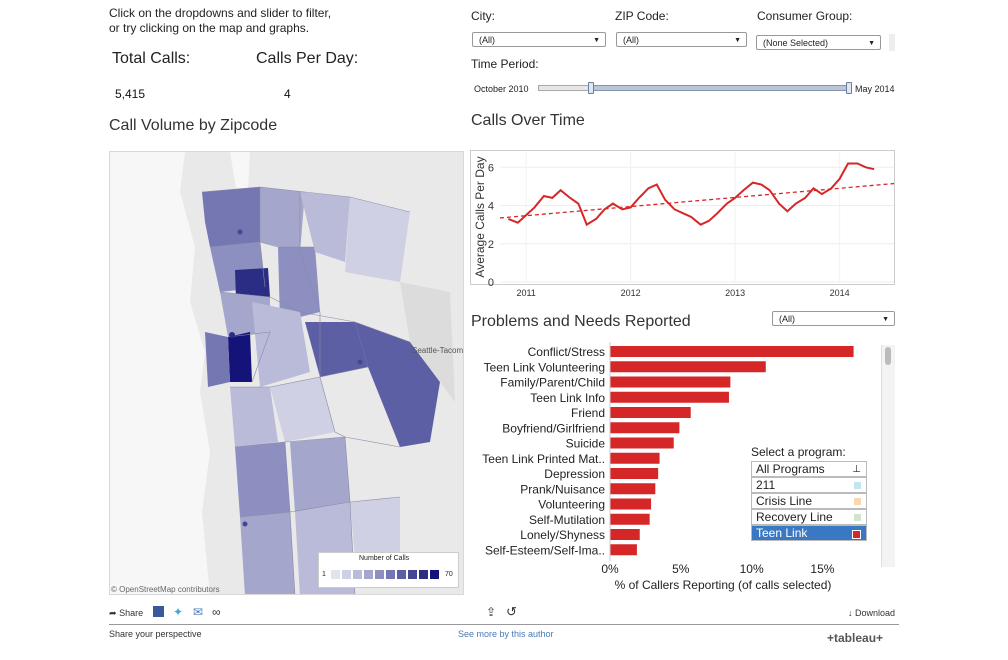  What do you see at coordinates (681, 39) in the screenshot?
I see `zip-dropdown: (All) ▼` at bounding box center [681, 39].